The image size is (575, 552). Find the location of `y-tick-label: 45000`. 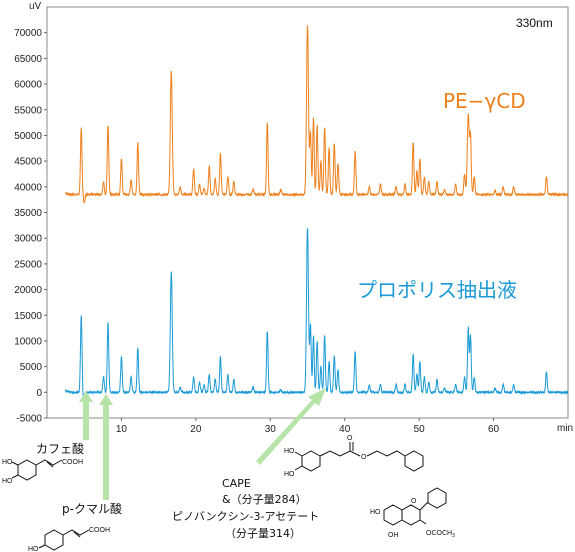

y-tick-label: 45000 is located at coordinates (28, 162).